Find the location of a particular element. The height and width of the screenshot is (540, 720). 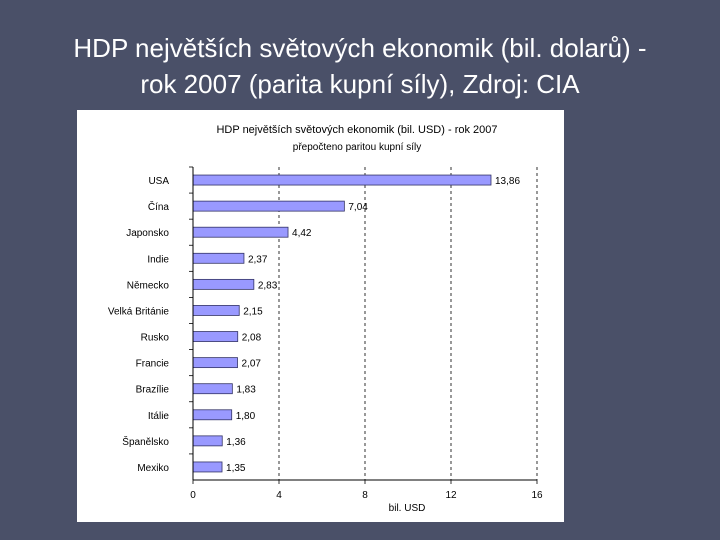

value-label: 2,83 is located at coordinates (268, 285).